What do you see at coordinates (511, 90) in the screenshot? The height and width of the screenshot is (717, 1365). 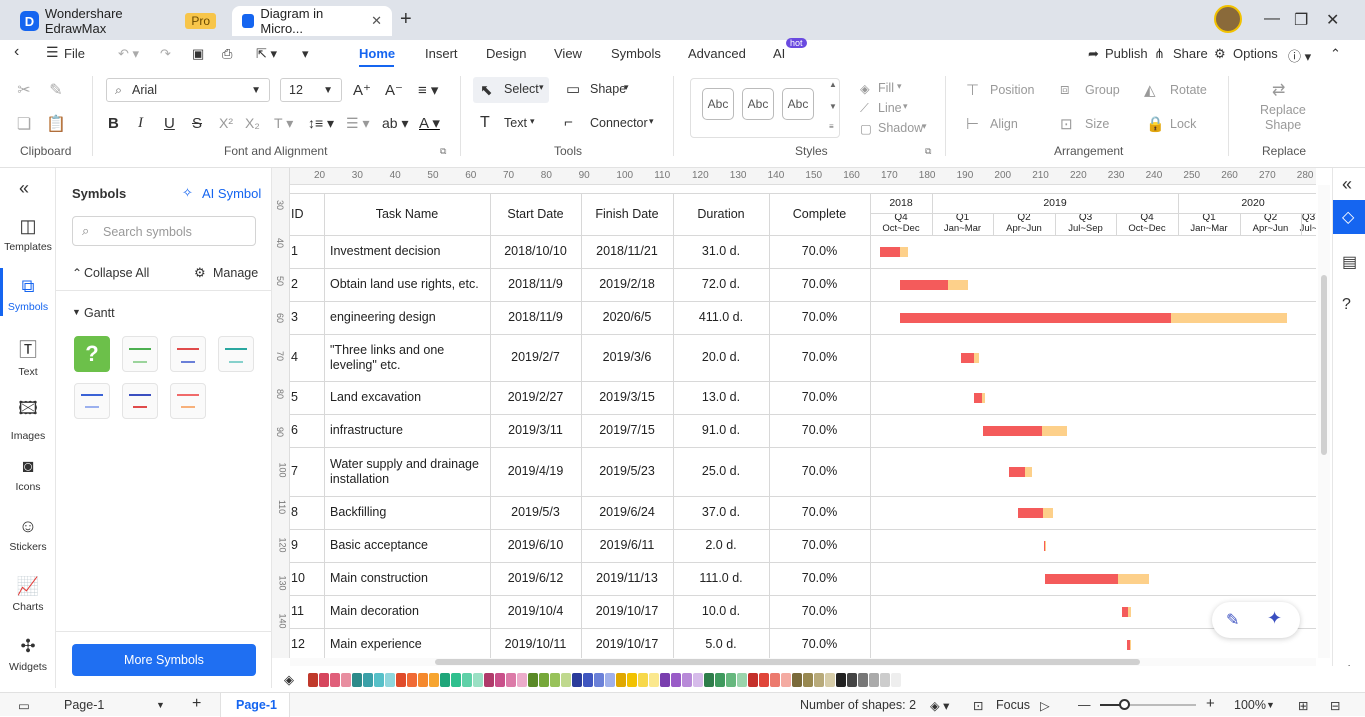 I see `select-tool` at bounding box center [511, 90].